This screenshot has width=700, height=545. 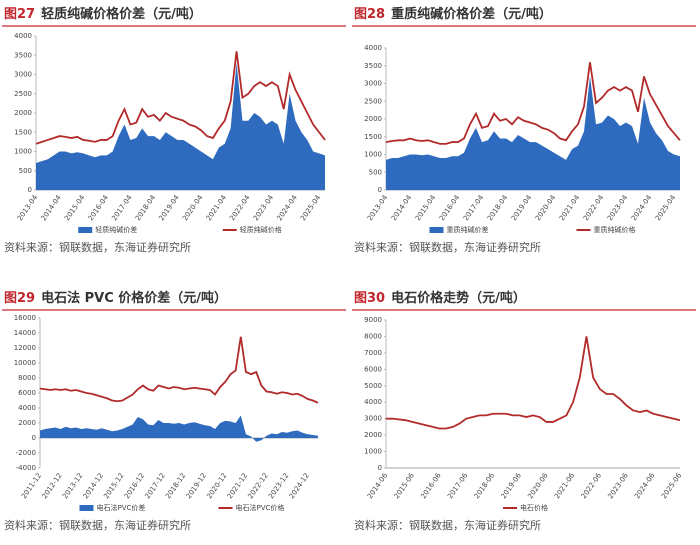 What do you see at coordinates (645, 485) in the screenshot?
I see `x-tick-label: 2024-06` at bounding box center [645, 485].